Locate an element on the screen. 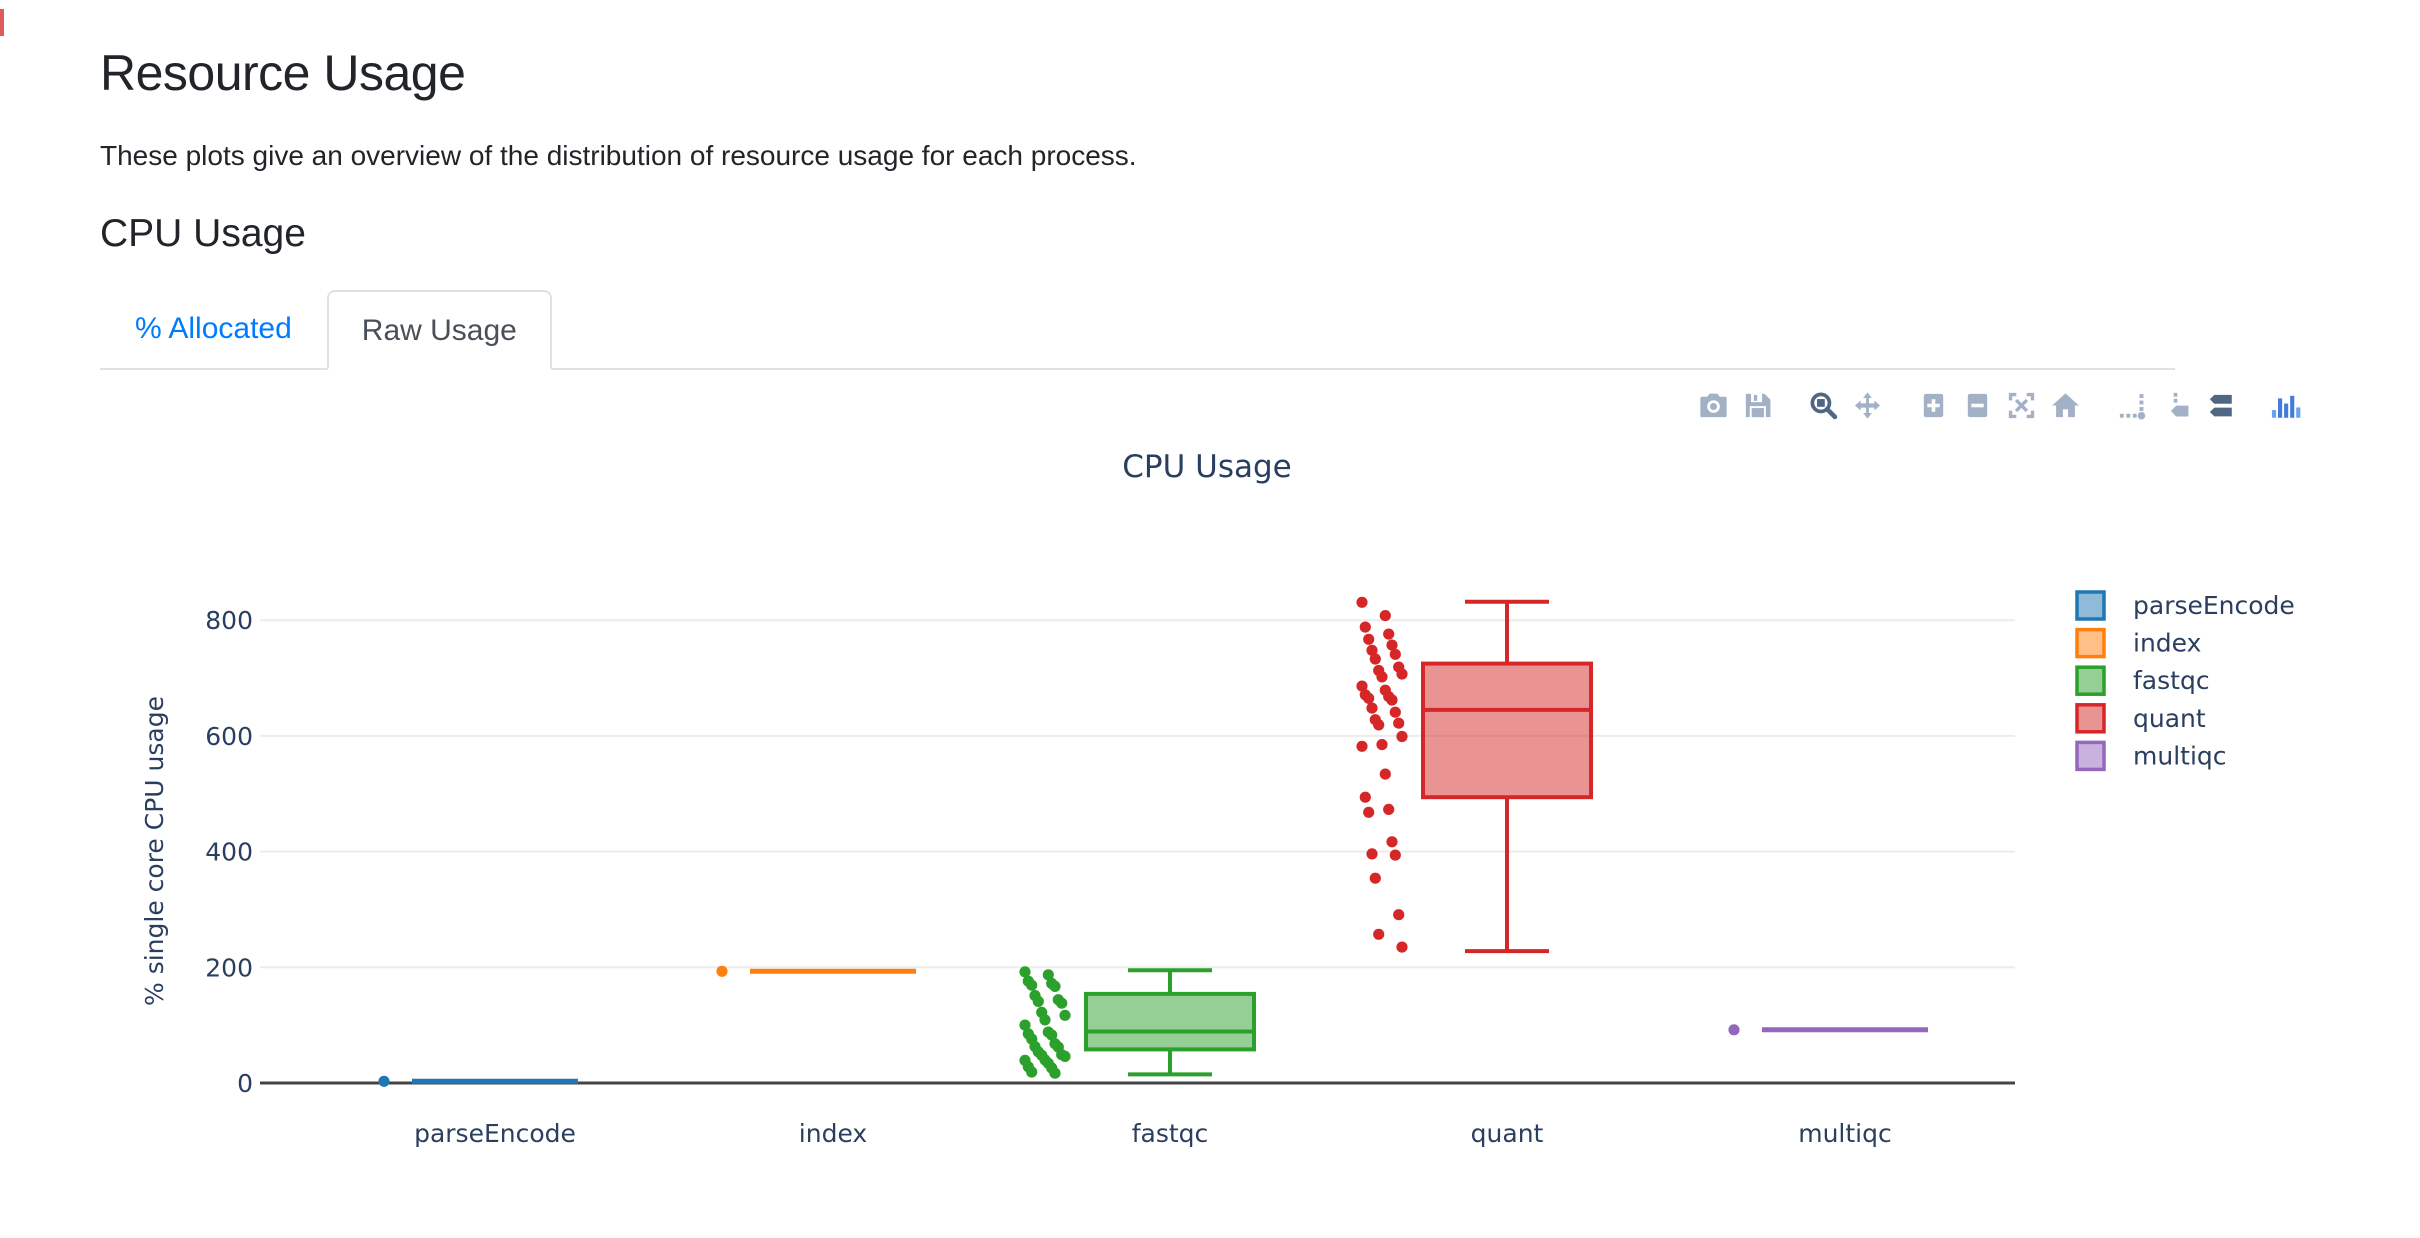 The image size is (2420, 1238). legend-item-multiqc: multiqc is located at coordinates (2151, 756).